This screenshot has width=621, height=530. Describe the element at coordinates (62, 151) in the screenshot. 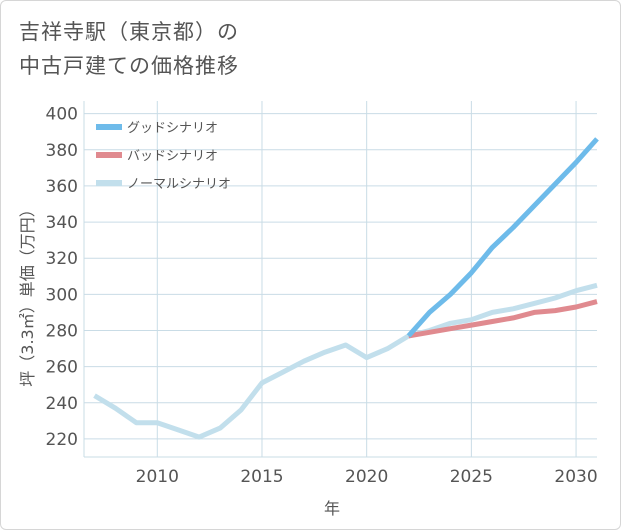

I see `y-tick-label: 380` at that location.